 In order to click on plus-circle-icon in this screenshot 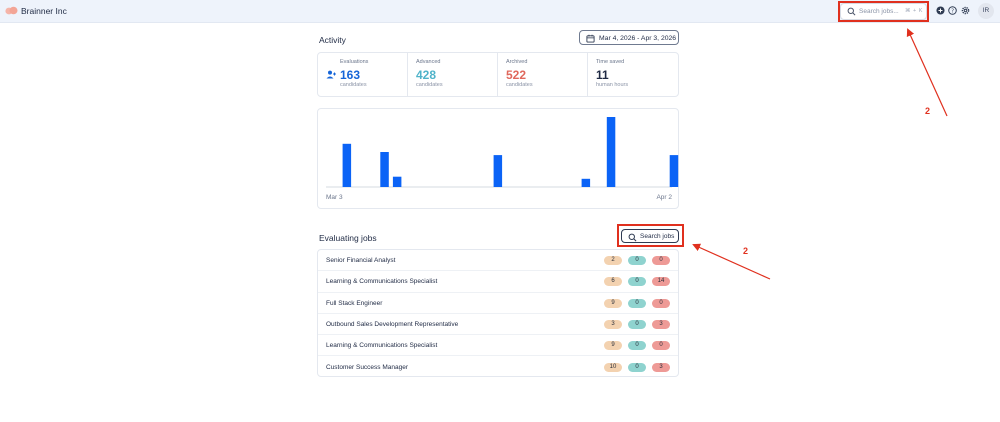, I will do `click(940, 10)`.